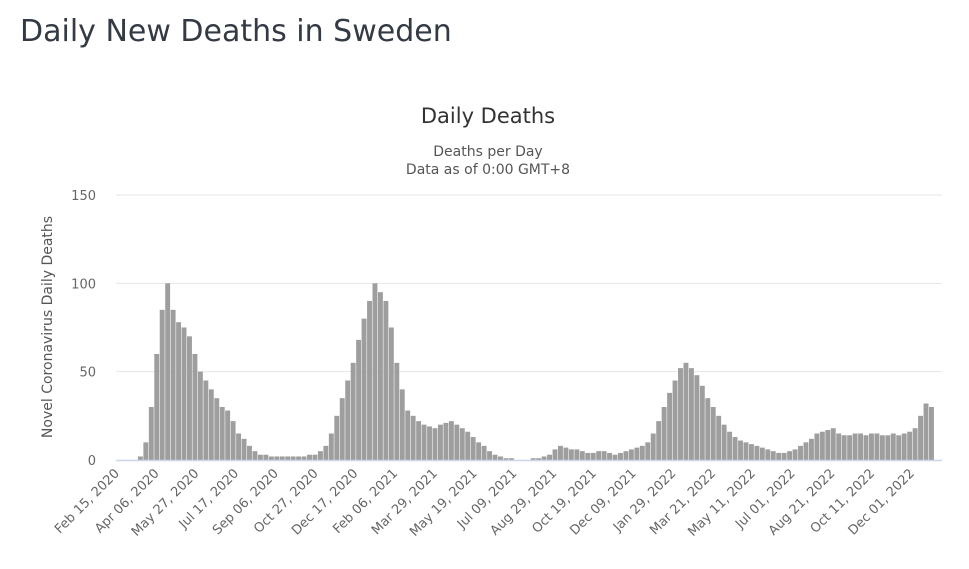  I want to click on y-tick-label: 0, so click(92, 461).